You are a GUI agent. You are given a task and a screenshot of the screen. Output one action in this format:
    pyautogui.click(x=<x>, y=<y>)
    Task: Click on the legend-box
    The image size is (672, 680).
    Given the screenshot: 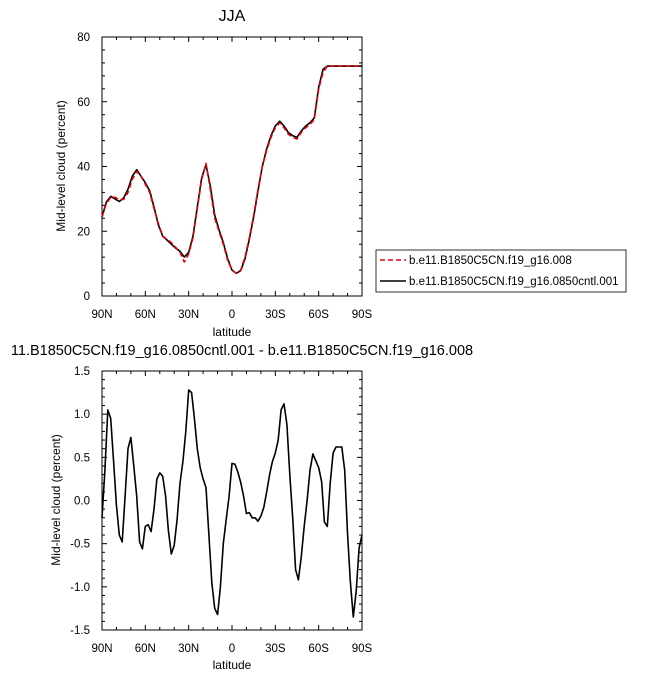 What is the action you would take?
    pyautogui.click(x=501, y=271)
    